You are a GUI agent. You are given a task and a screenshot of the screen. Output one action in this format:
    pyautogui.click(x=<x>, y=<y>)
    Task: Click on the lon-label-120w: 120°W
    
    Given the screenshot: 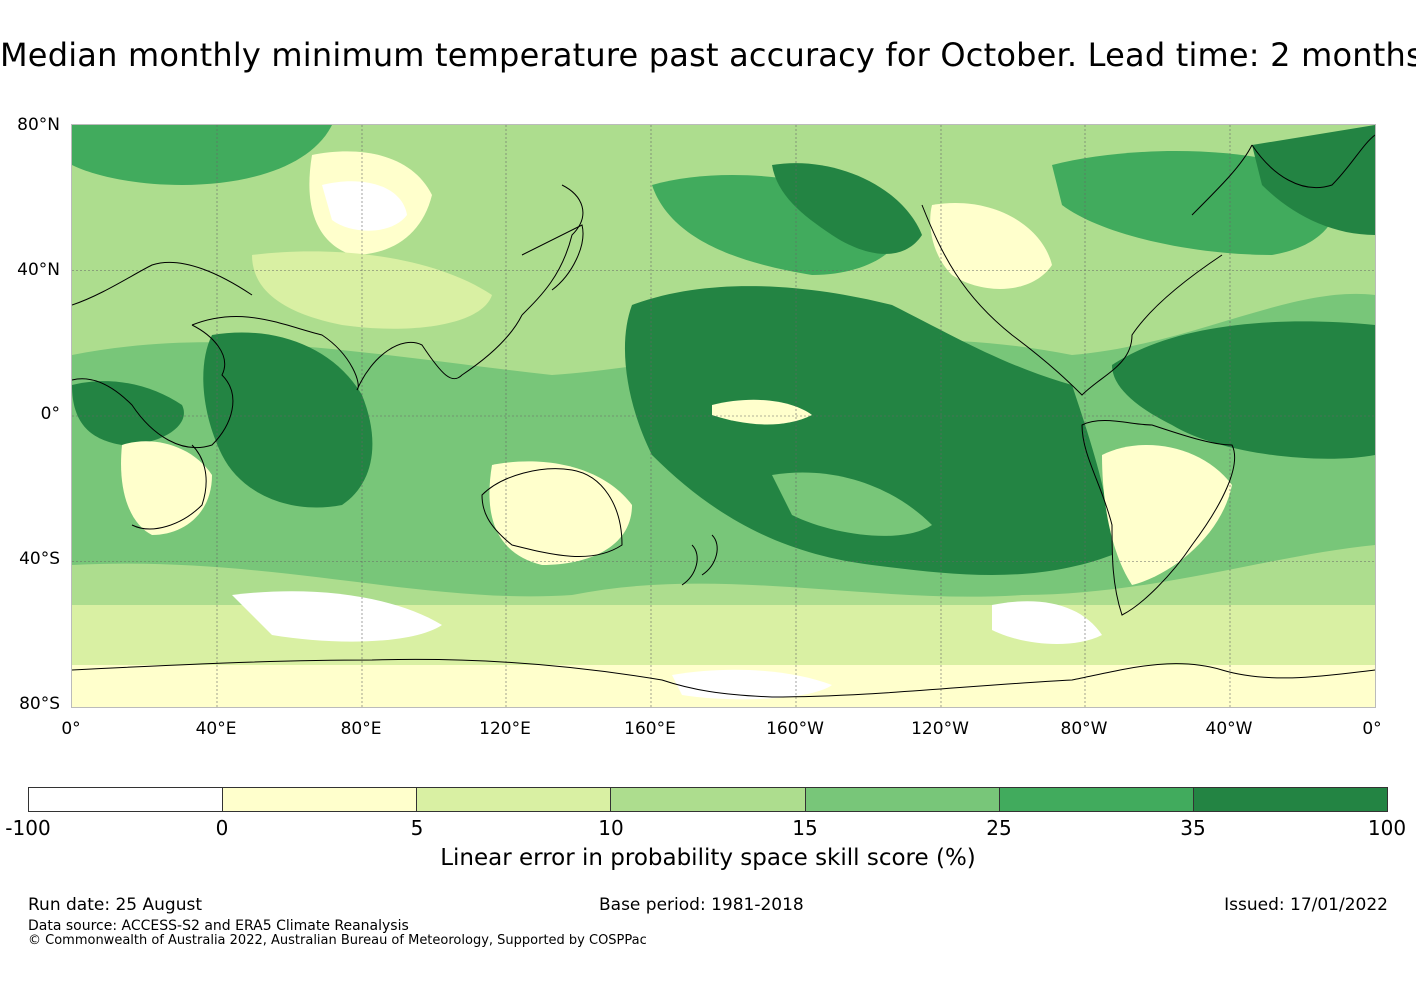 What is the action you would take?
    pyautogui.click(x=940, y=729)
    